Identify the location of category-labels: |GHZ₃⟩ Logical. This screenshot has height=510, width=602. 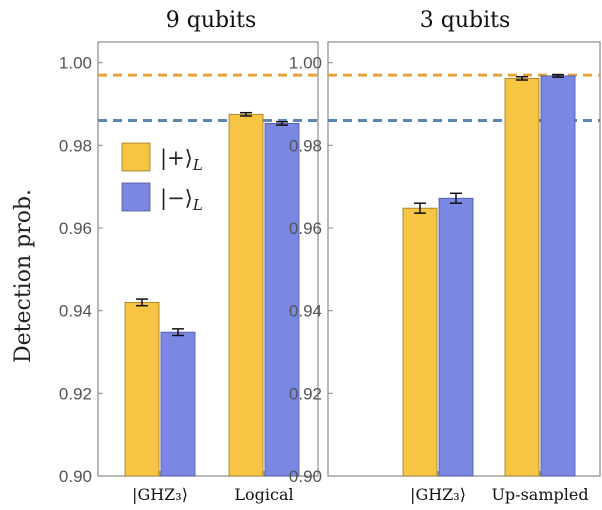
(213, 494).